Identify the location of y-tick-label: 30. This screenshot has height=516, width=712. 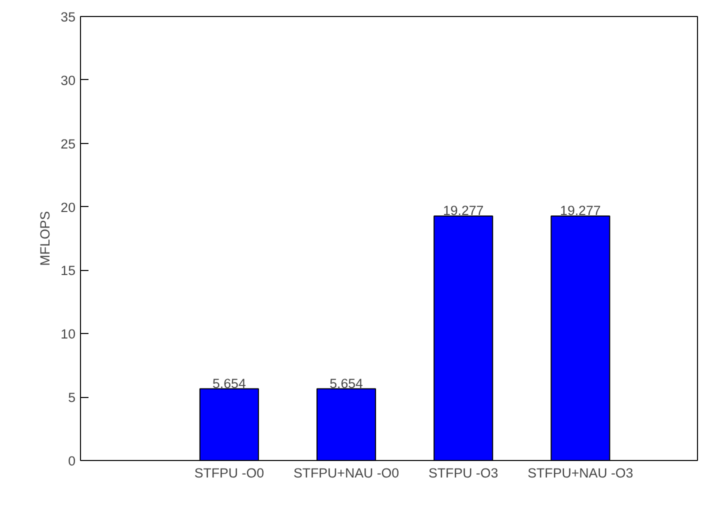
(68, 80).